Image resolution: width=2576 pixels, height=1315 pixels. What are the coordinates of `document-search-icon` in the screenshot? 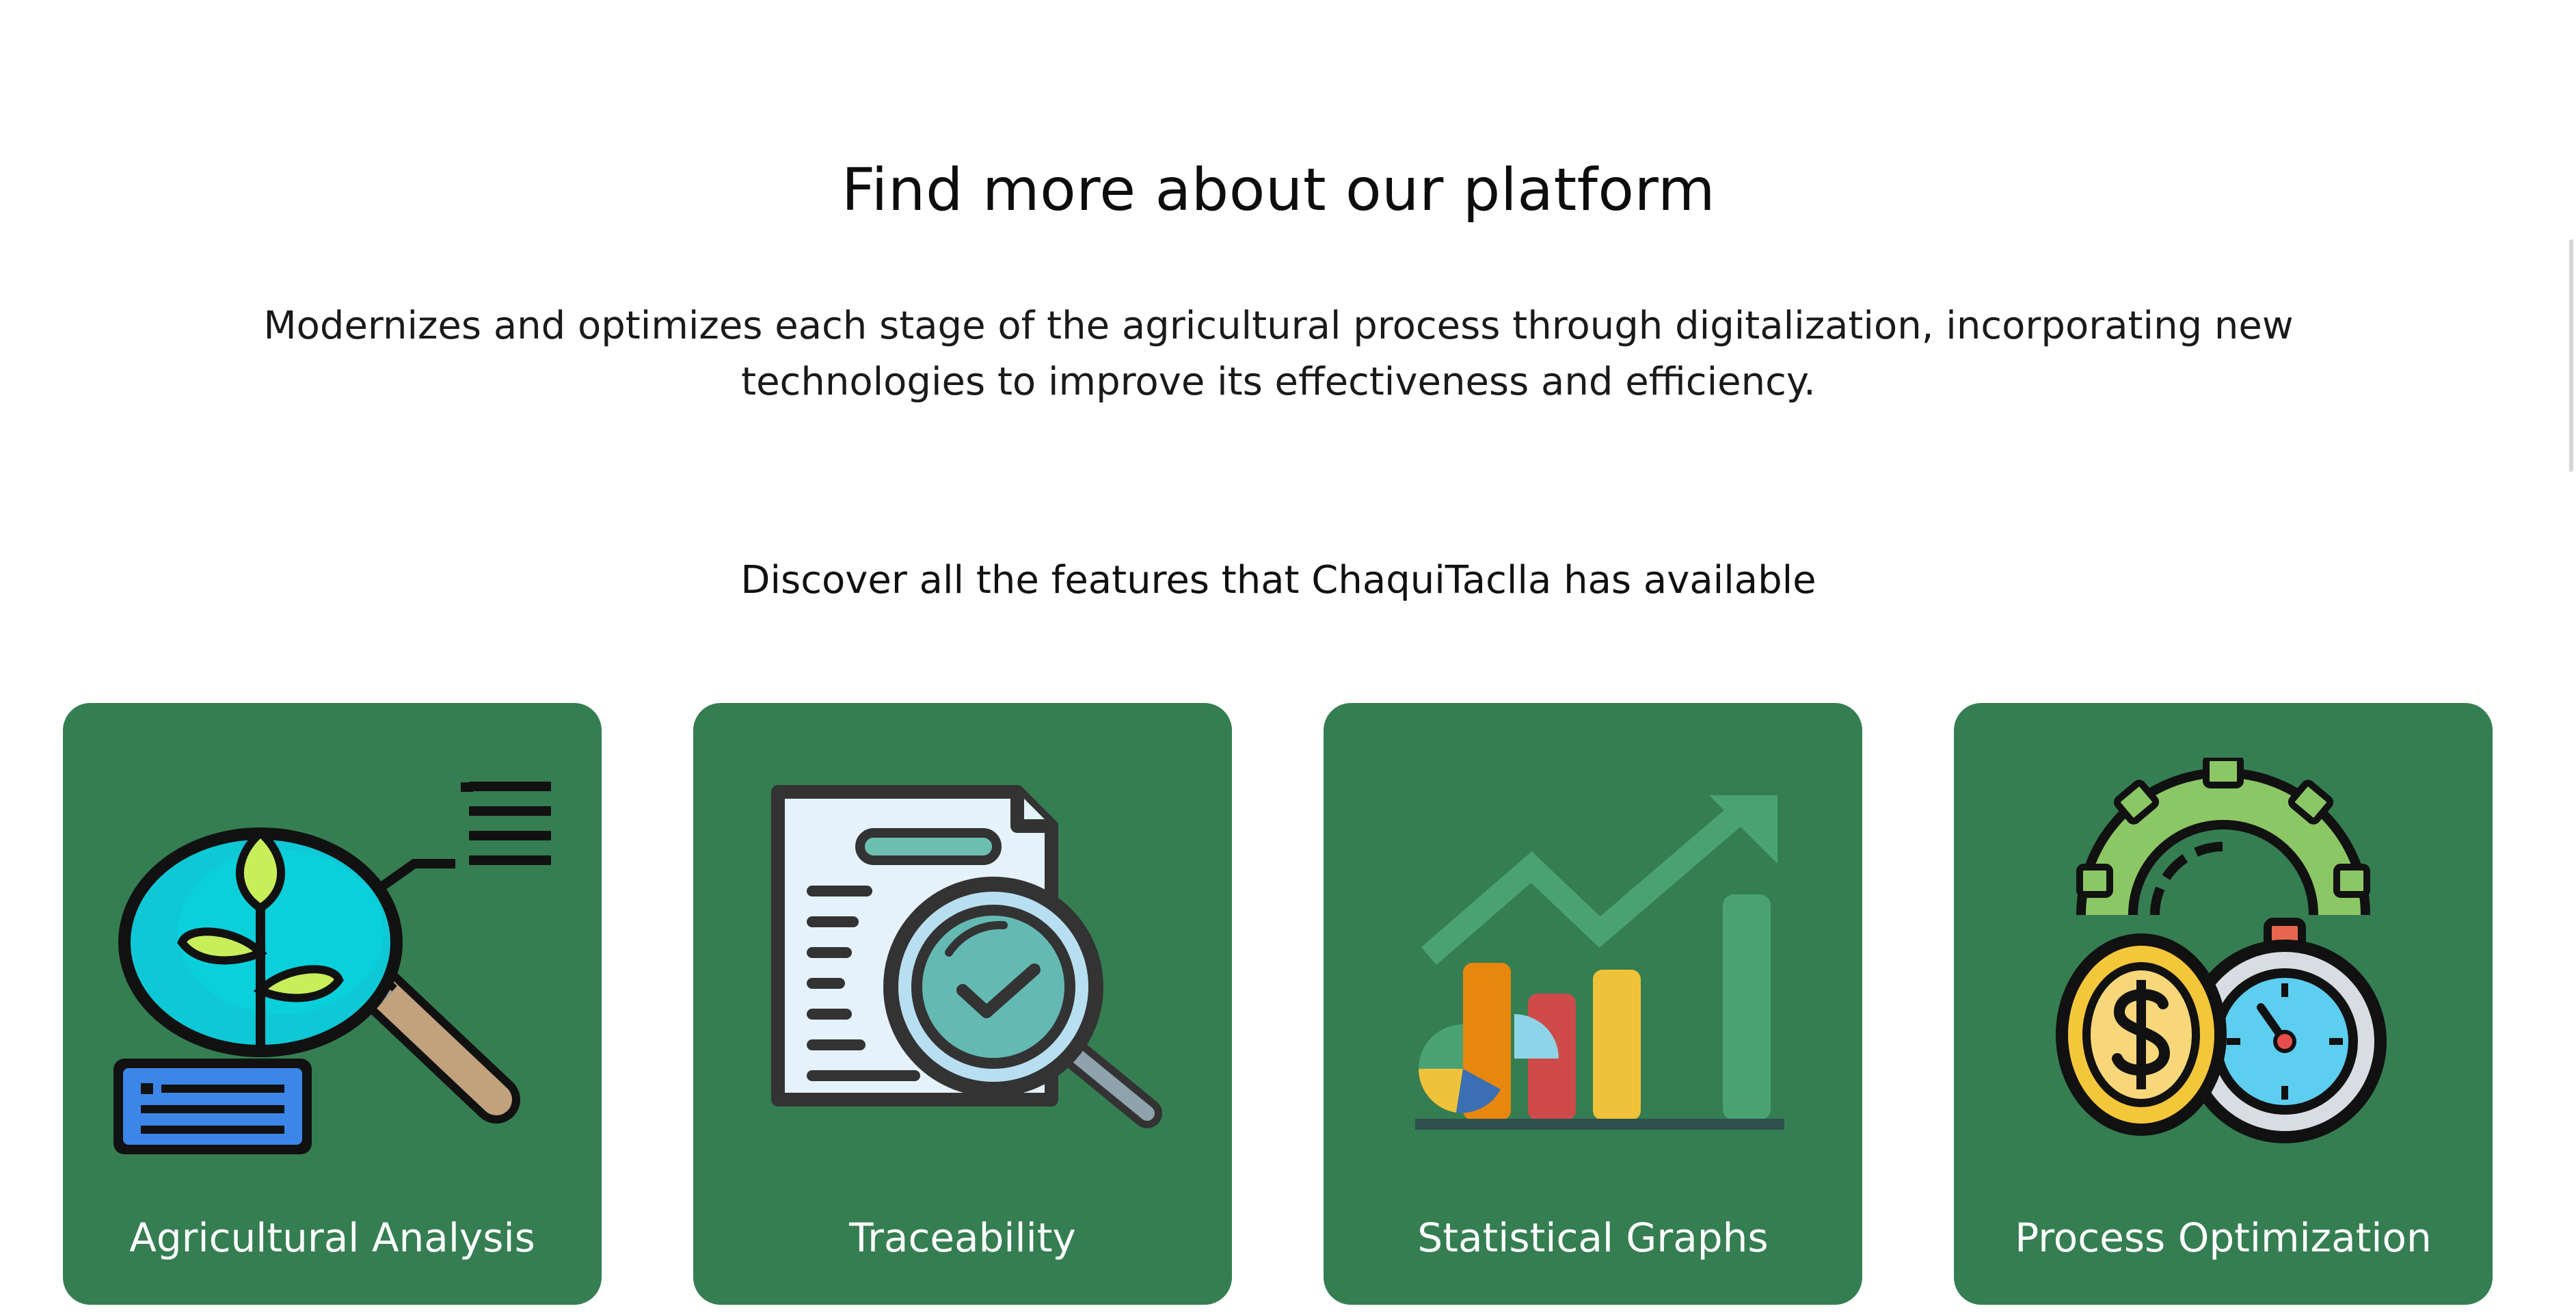 It's located at (966, 957).